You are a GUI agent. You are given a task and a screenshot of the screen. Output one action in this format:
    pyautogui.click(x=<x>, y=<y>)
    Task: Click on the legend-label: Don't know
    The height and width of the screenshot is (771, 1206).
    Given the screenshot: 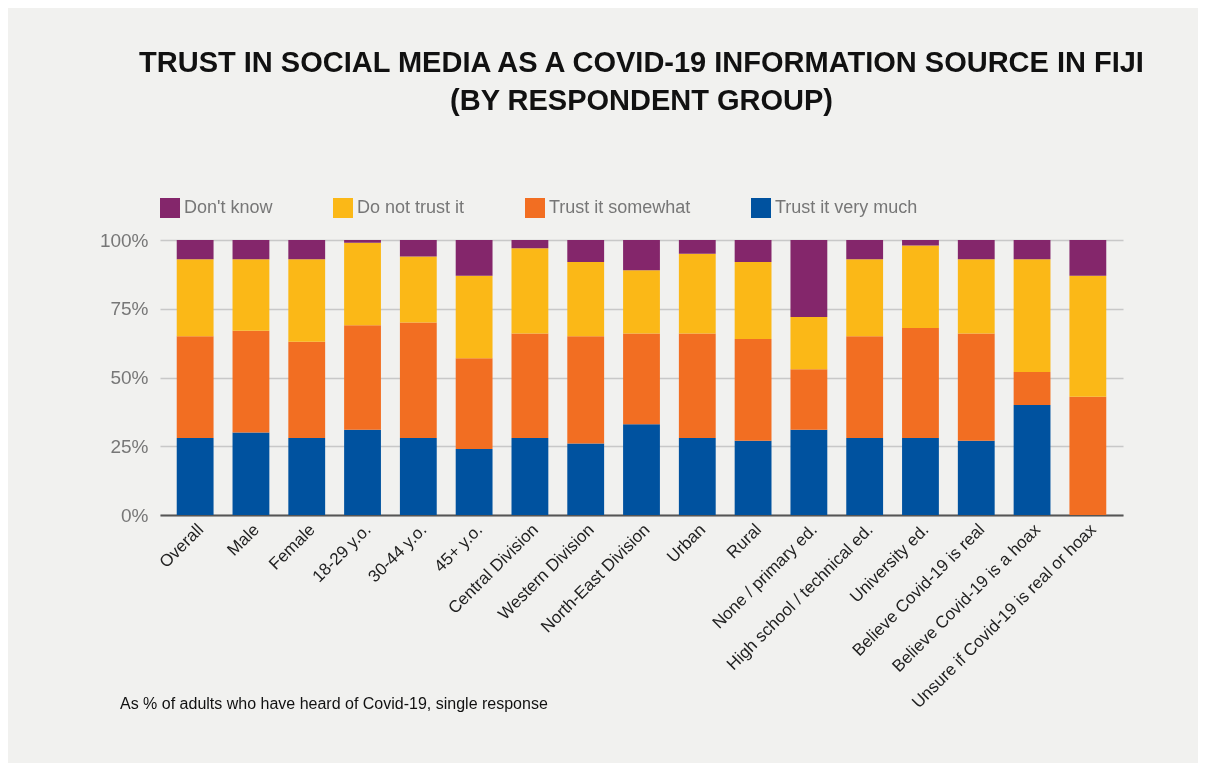 What is the action you would take?
    pyautogui.click(x=229, y=207)
    